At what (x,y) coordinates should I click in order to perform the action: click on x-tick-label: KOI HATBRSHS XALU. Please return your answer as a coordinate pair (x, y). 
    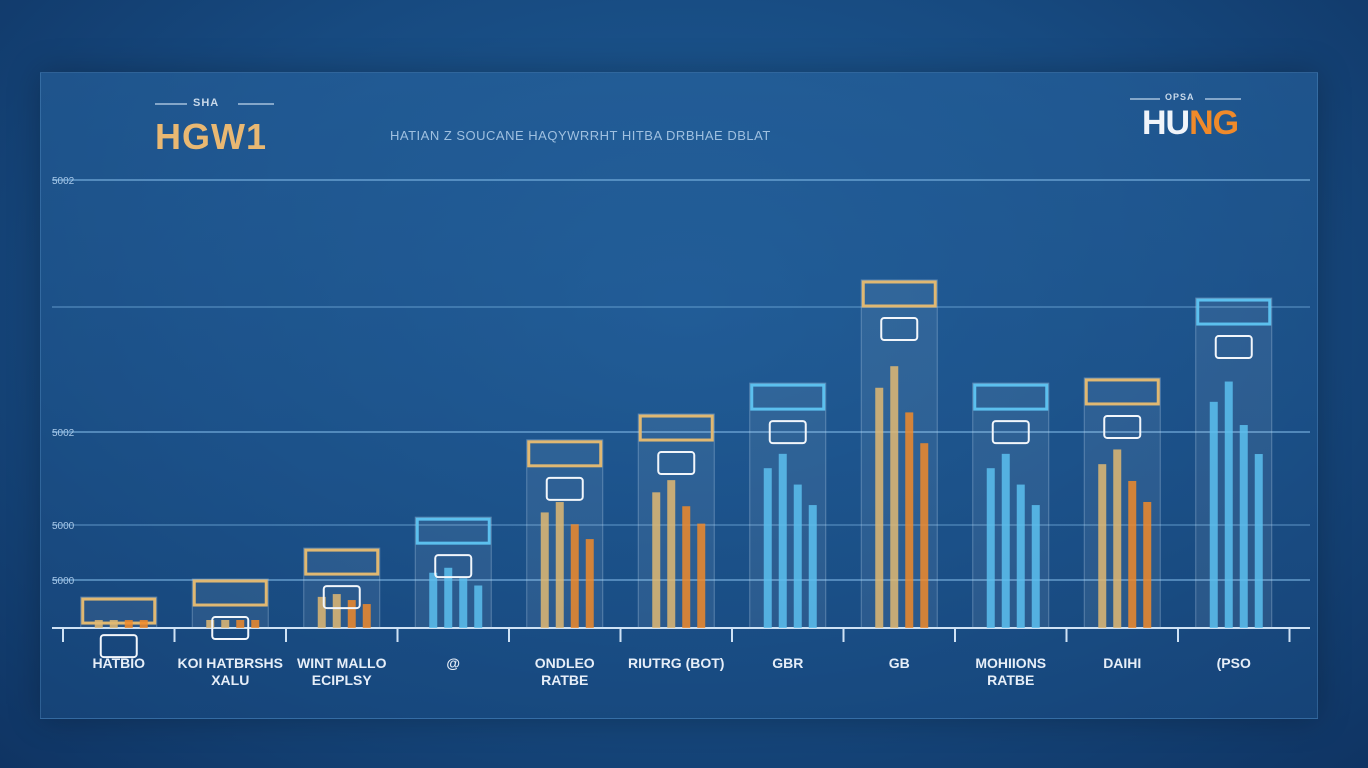
    Looking at the image, I should click on (230, 671).